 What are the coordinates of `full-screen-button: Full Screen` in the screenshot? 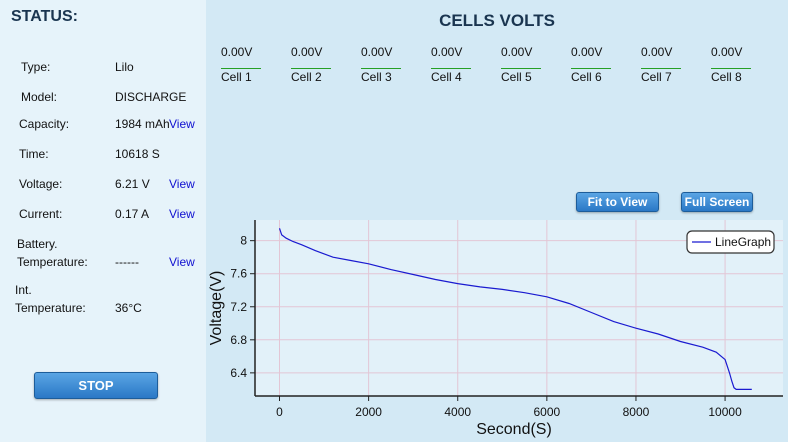 It's located at (717, 202).